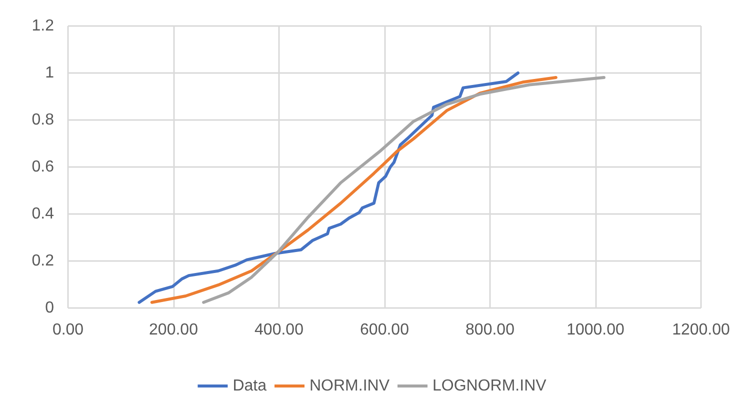 The image size is (744, 415). What do you see at coordinates (43, 167) in the screenshot?
I see `y-tick-label: 0.6` at bounding box center [43, 167].